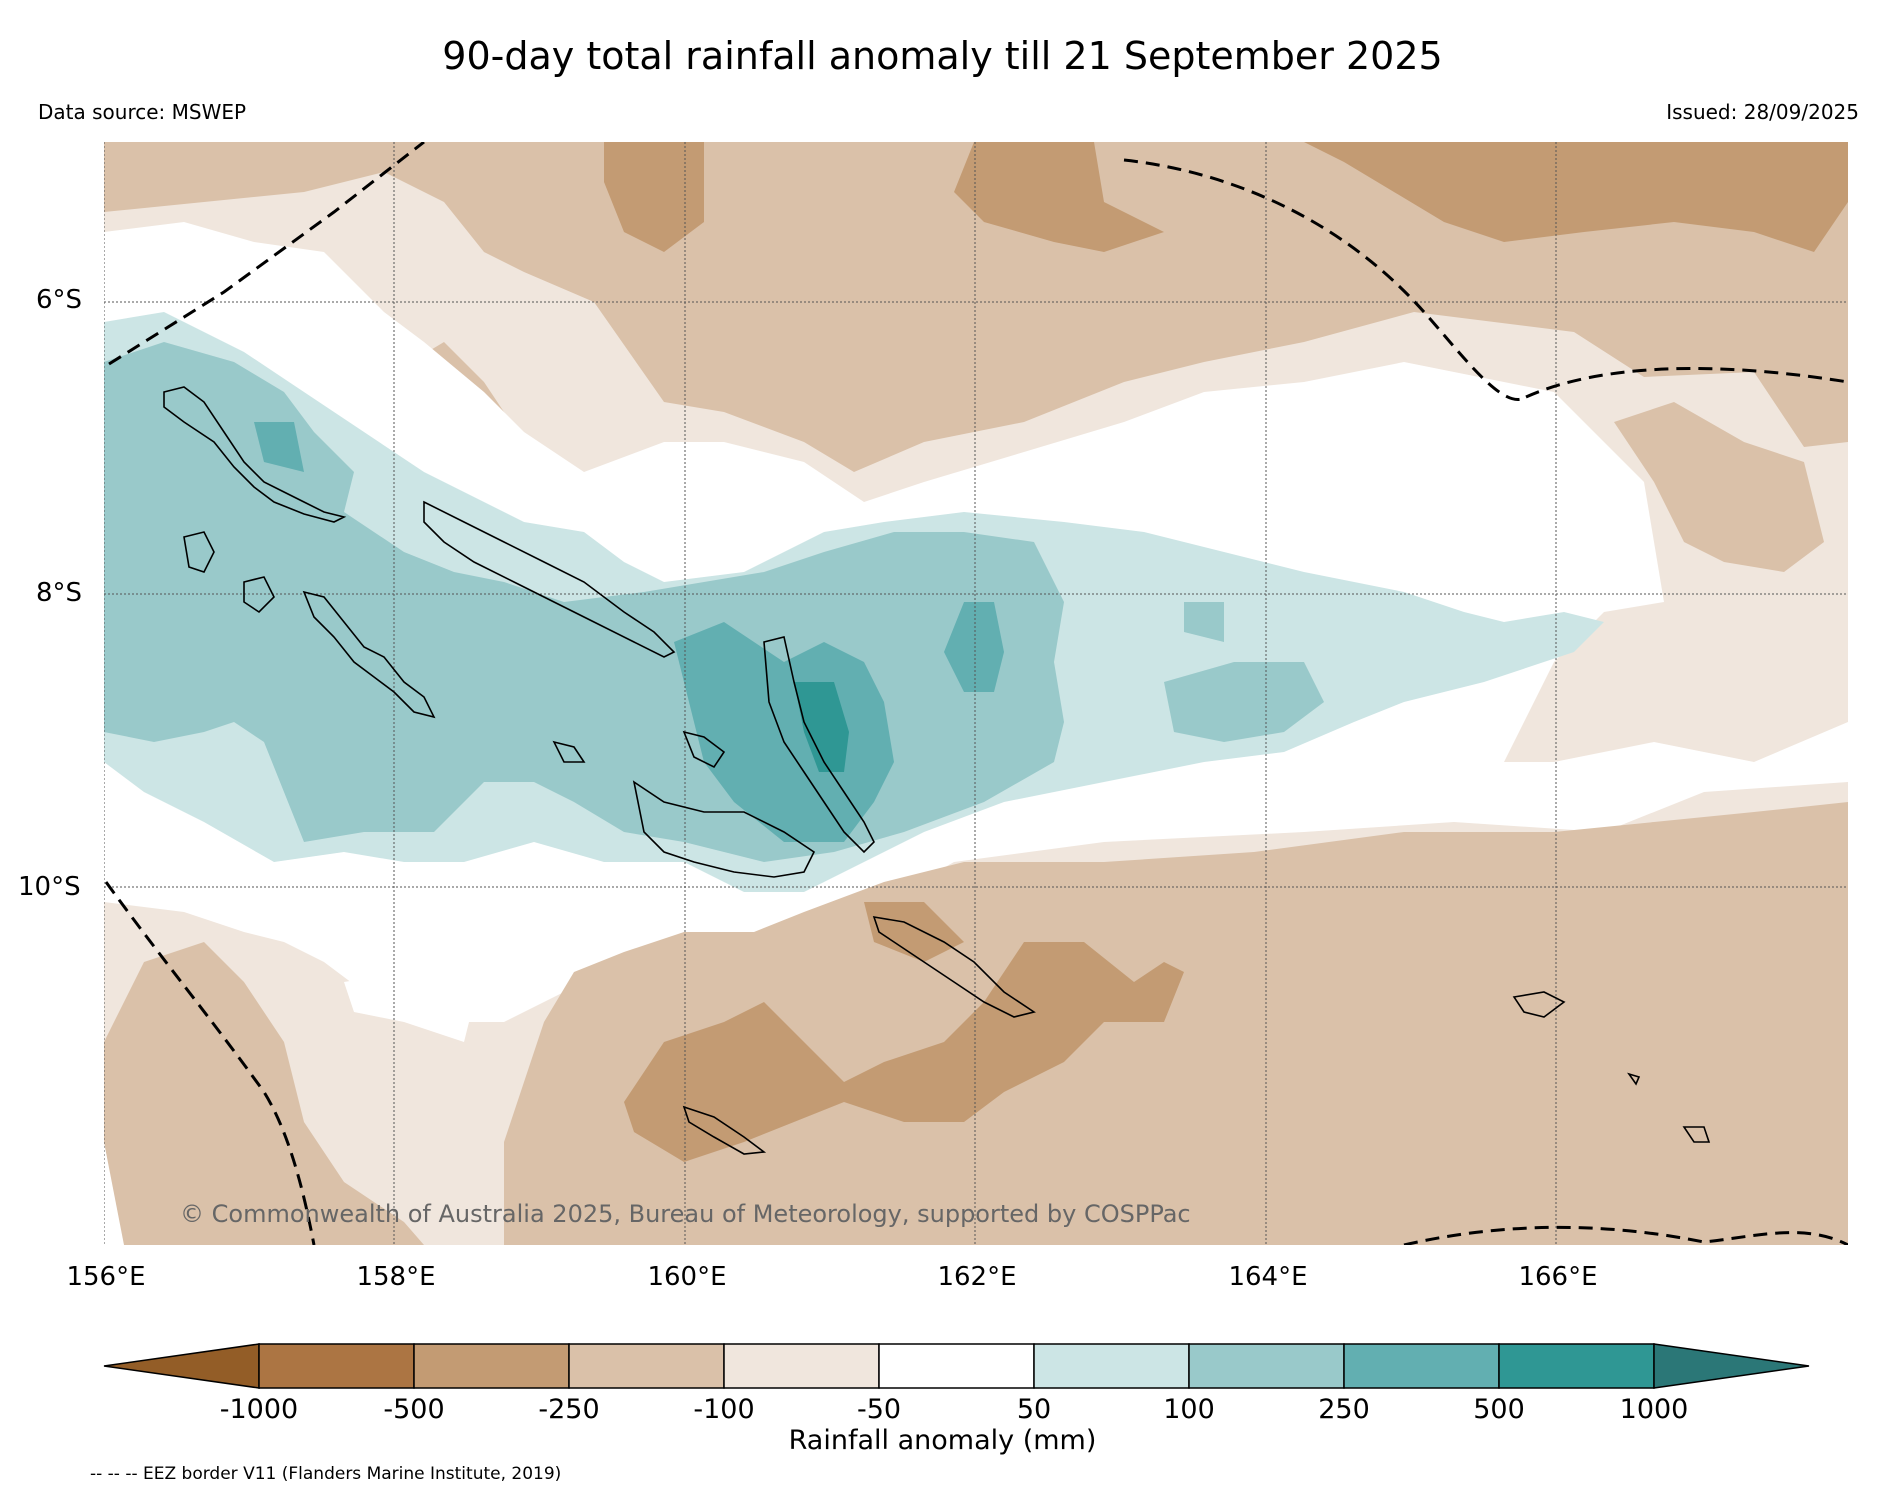 This screenshot has width=1885, height=1494. What do you see at coordinates (409, 1007) in the screenshot?
I see `south-neutral-gap` at bounding box center [409, 1007].